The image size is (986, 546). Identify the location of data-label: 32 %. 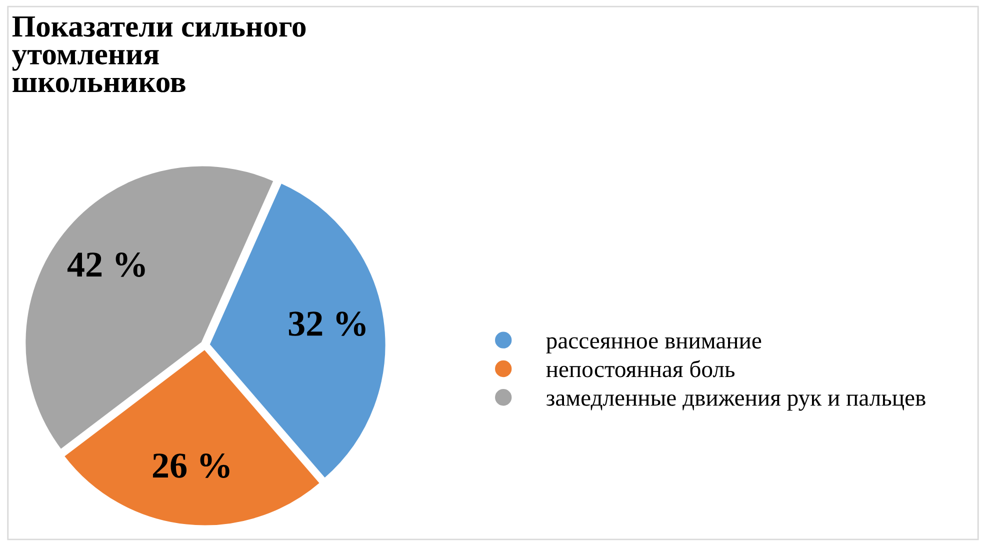
(327, 324).